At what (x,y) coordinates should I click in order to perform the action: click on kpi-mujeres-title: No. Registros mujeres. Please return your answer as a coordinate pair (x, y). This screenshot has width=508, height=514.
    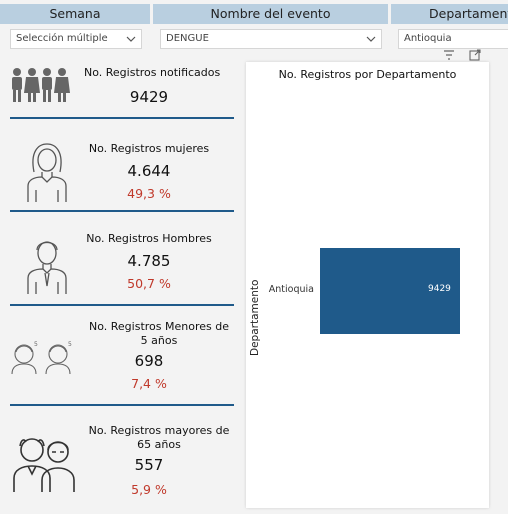
    Looking at the image, I should click on (149, 148).